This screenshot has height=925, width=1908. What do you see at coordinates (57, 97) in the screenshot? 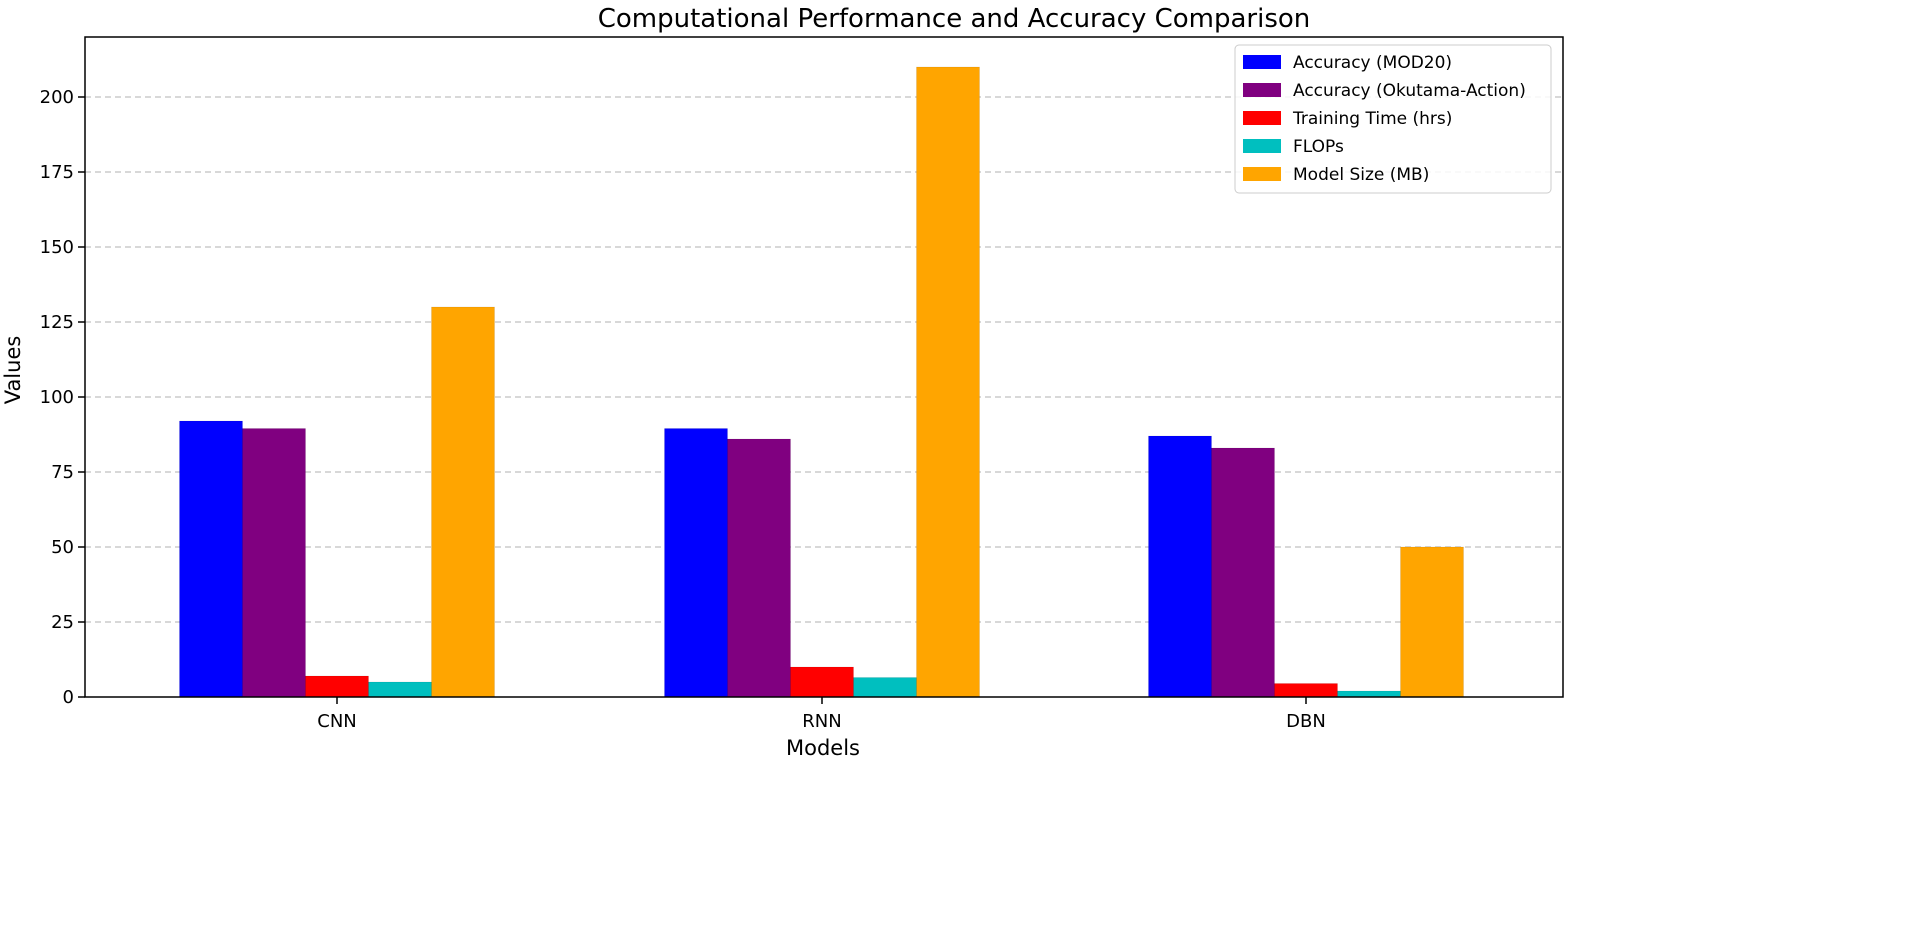
I see `y-tick-label: 200` at bounding box center [57, 97].